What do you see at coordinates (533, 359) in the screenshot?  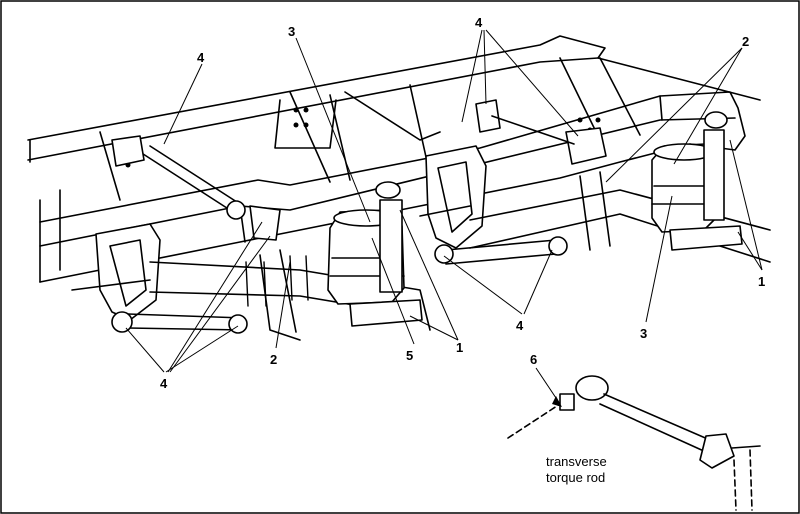 I see `callout-6: 6` at bounding box center [533, 359].